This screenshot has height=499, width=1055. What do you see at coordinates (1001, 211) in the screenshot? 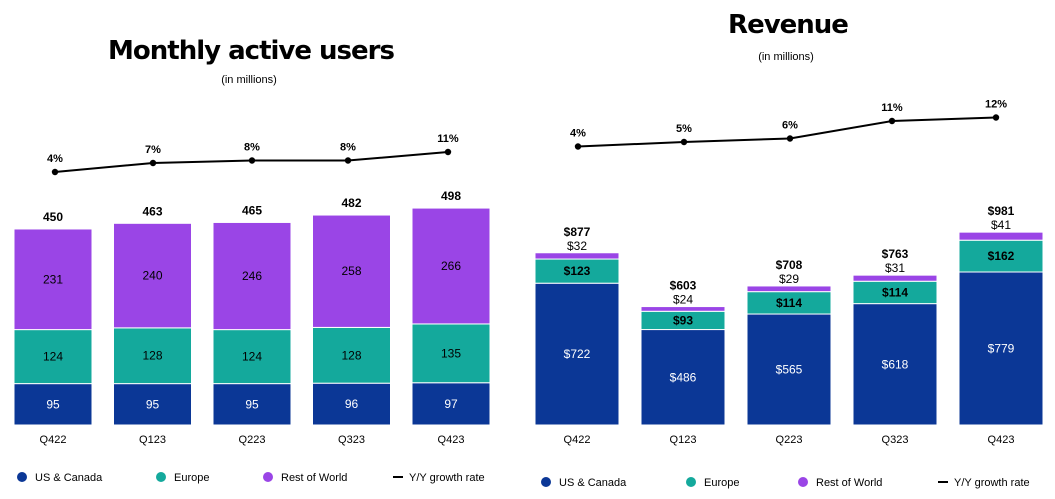
I see `rev-total-Q423: $981` at bounding box center [1001, 211].